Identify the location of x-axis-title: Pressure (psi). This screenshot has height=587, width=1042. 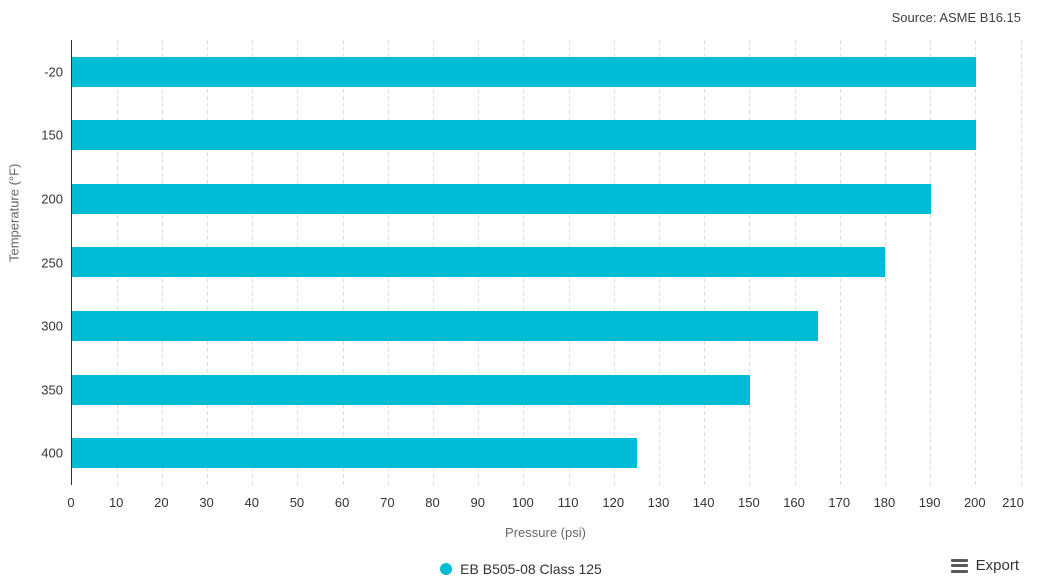
(545, 532).